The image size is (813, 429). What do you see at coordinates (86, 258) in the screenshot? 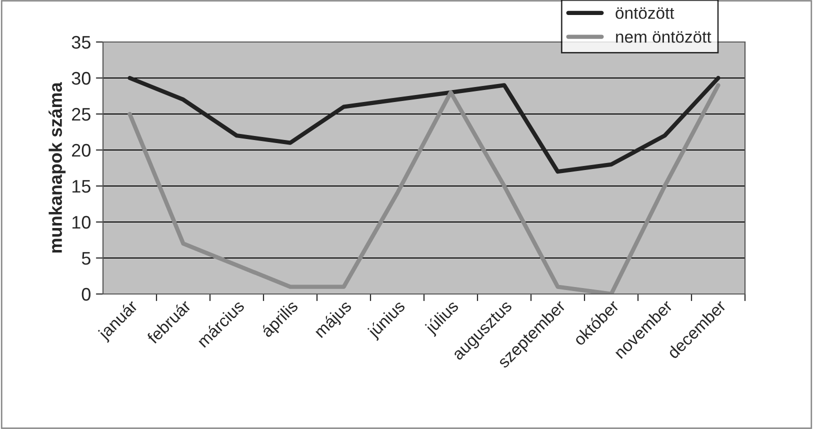
I see `y-tick-label: 5` at bounding box center [86, 258].